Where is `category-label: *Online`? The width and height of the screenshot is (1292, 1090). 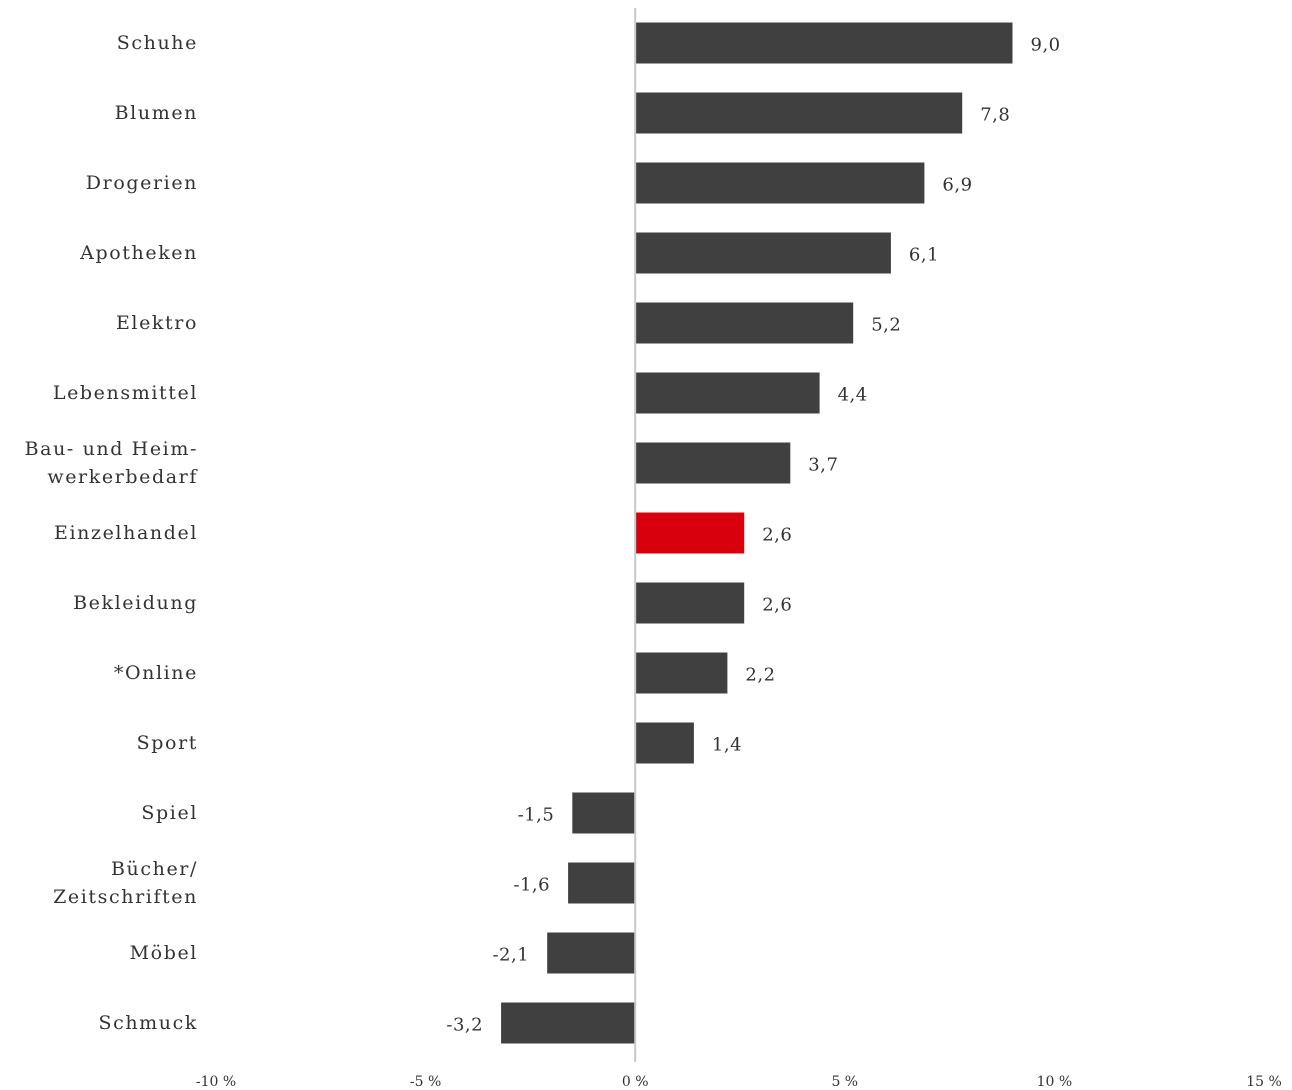
category-label: *Online is located at coordinates (156, 673).